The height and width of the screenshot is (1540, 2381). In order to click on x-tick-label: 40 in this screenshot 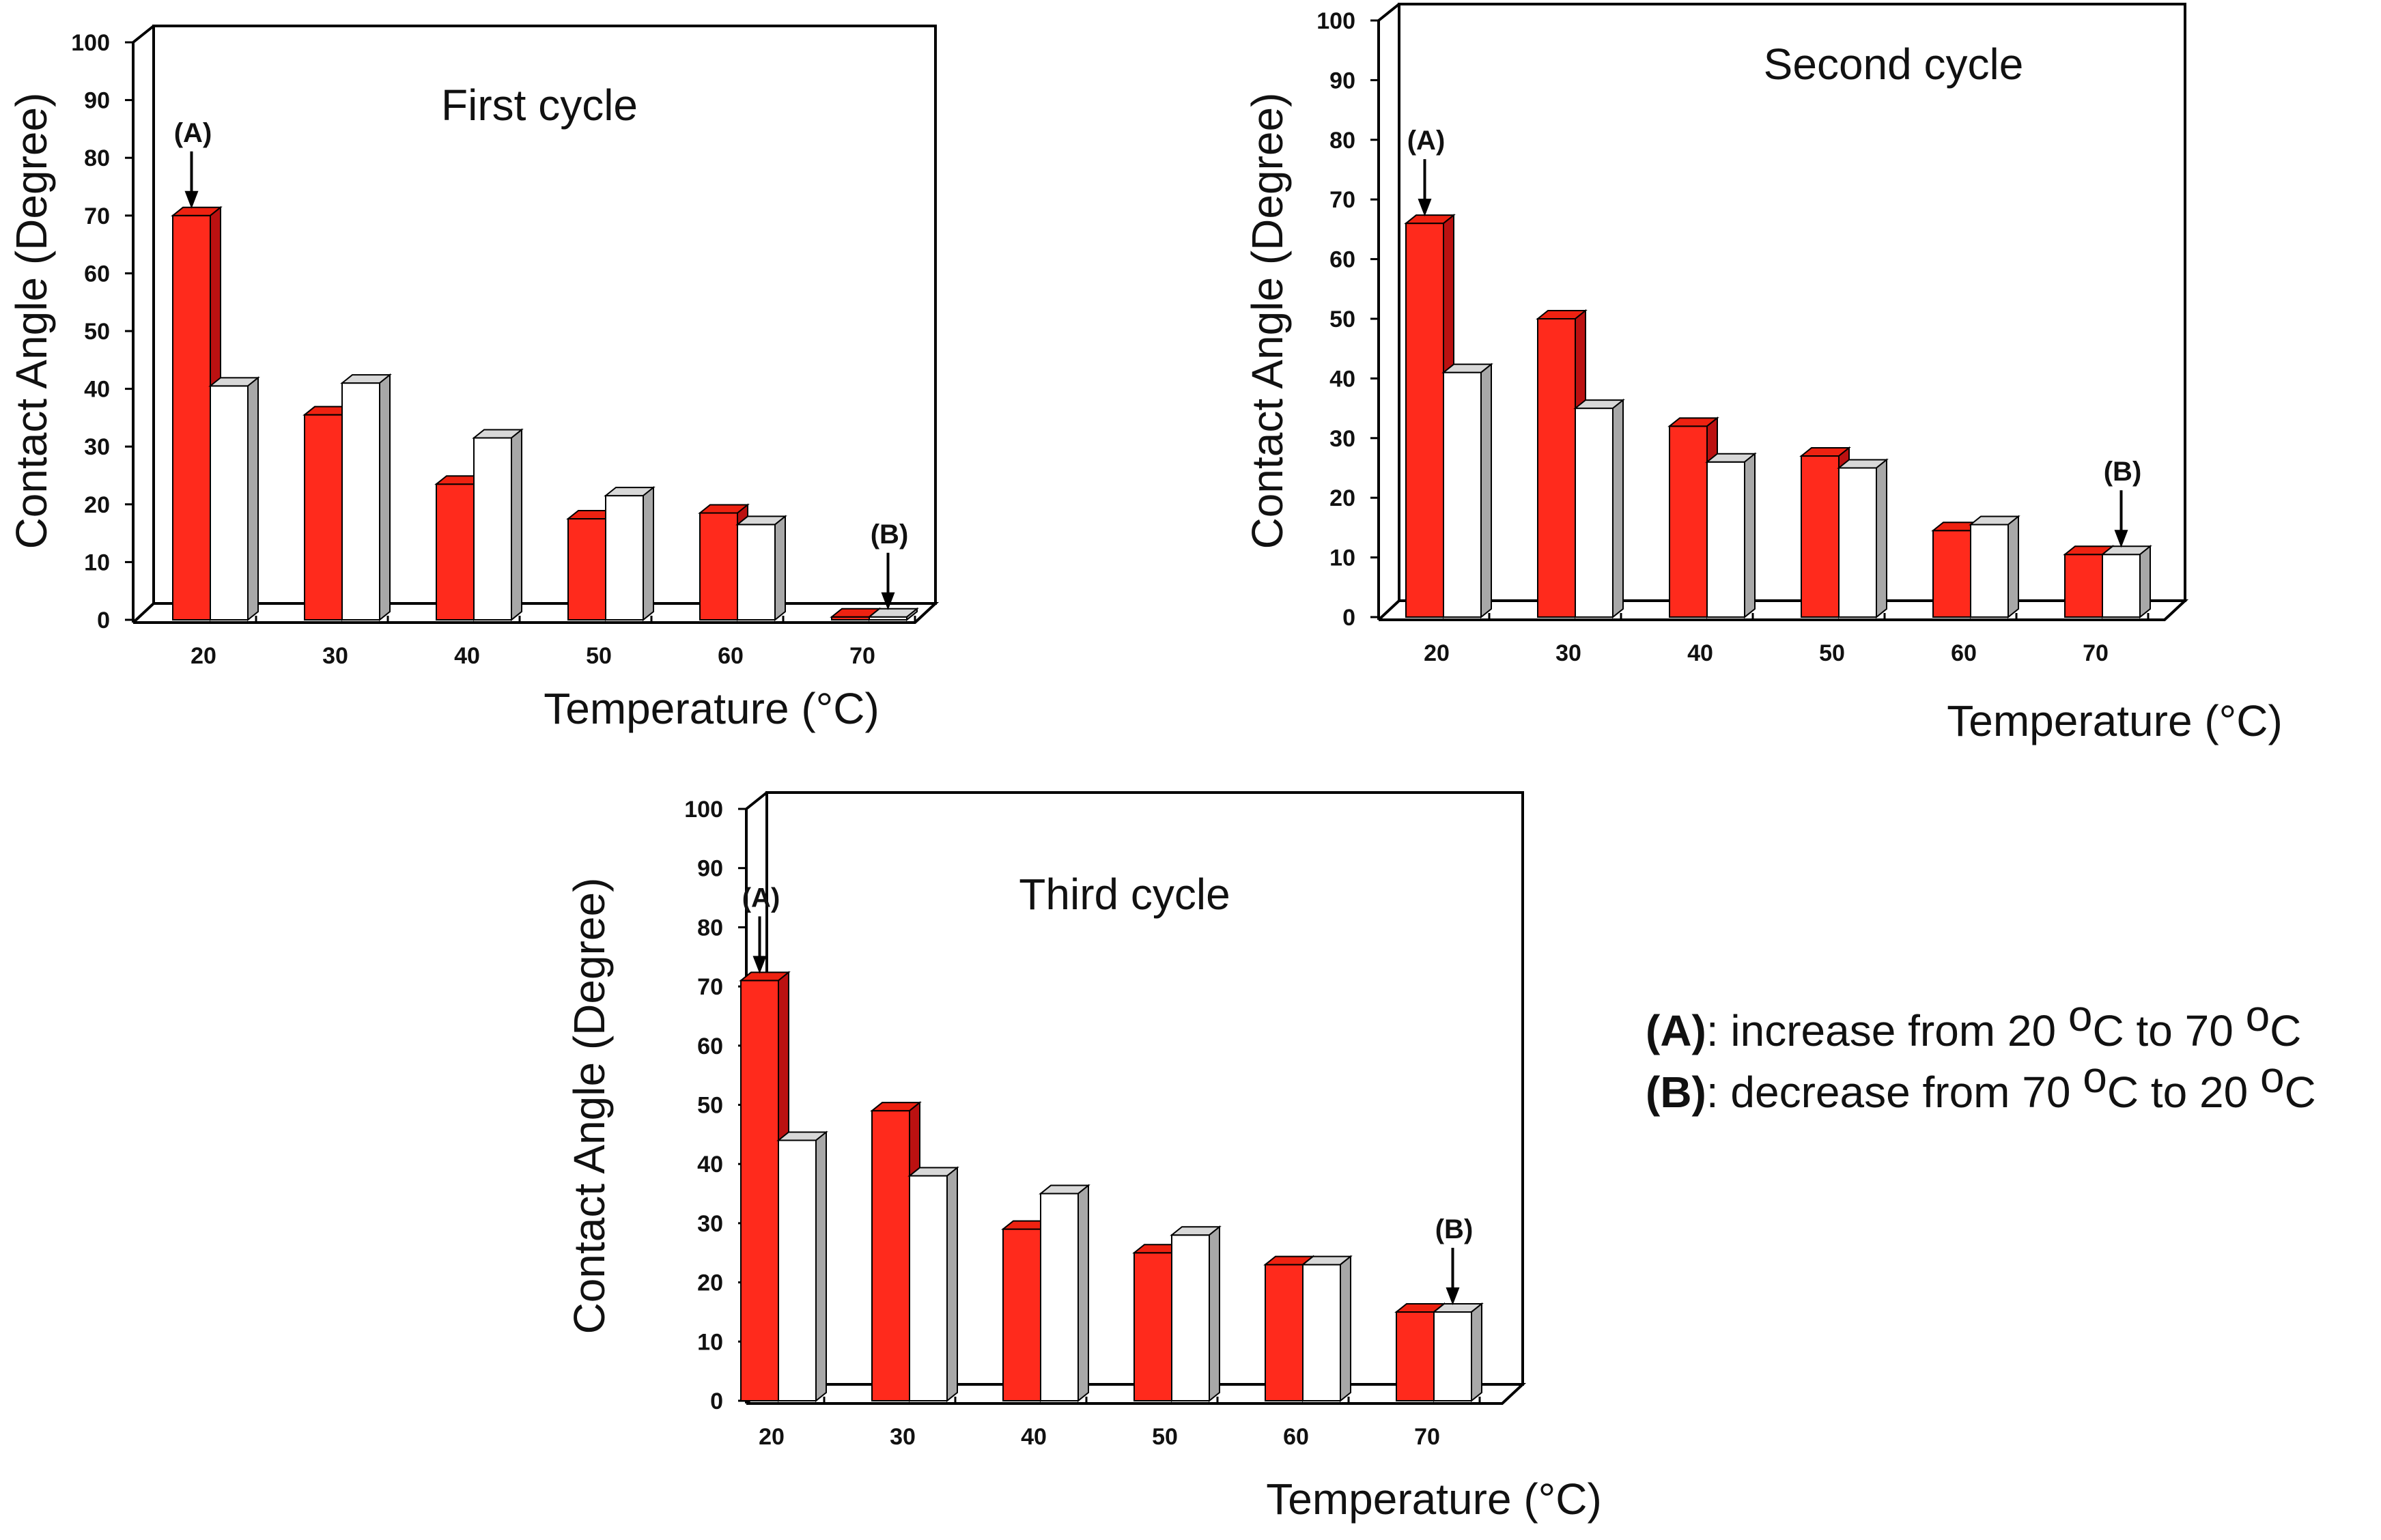, I will do `click(1700, 653)`.